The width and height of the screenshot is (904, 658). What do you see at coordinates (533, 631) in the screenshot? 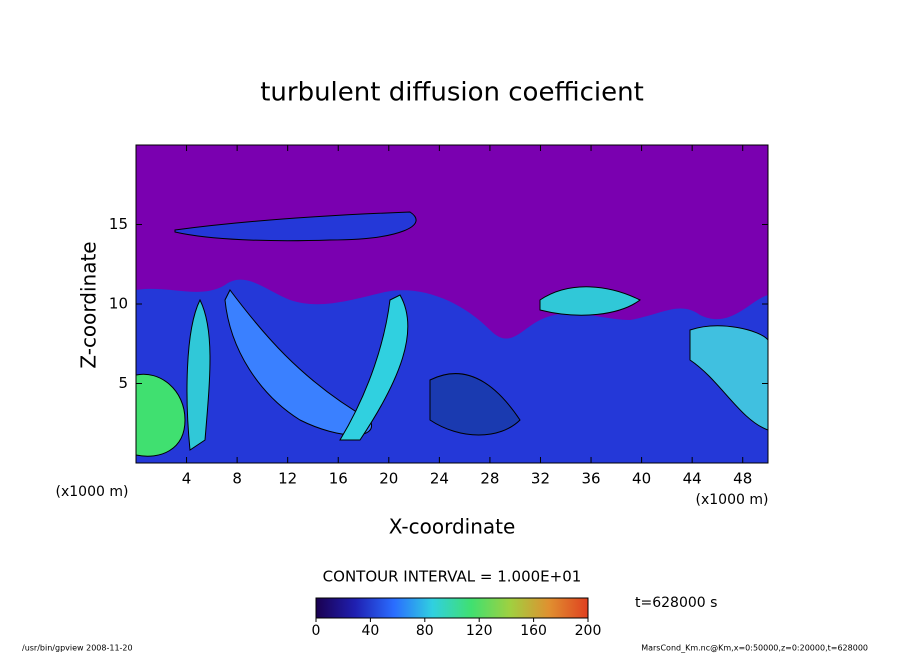
I see `colorbar-tick-label: 160` at bounding box center [533, 631].